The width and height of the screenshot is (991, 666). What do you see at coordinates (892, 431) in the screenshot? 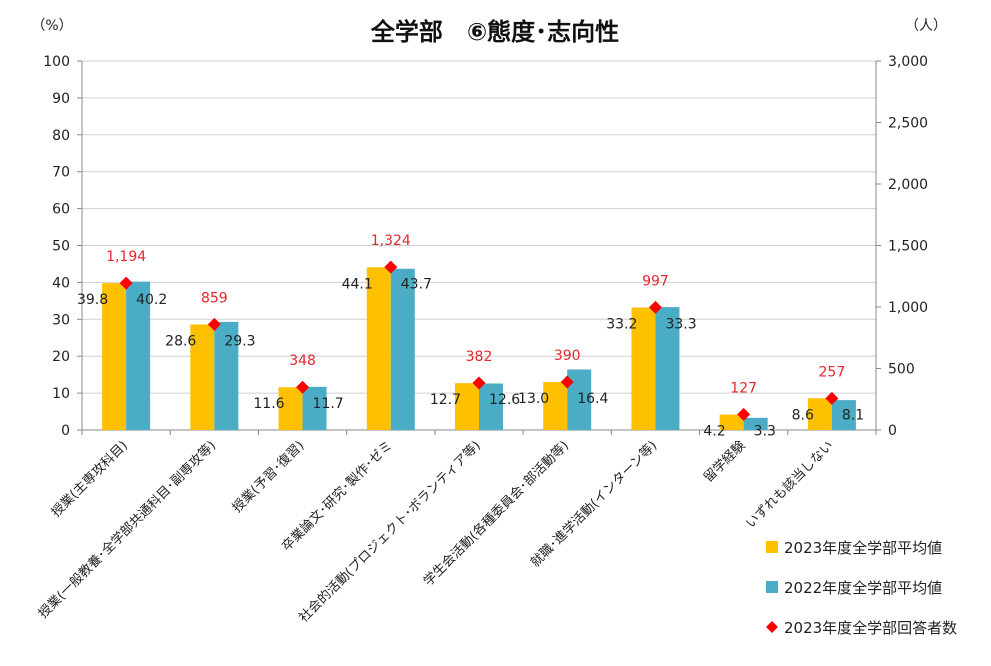
I see `right-axis-tick-label: 0` at bounding box center [892, 431].